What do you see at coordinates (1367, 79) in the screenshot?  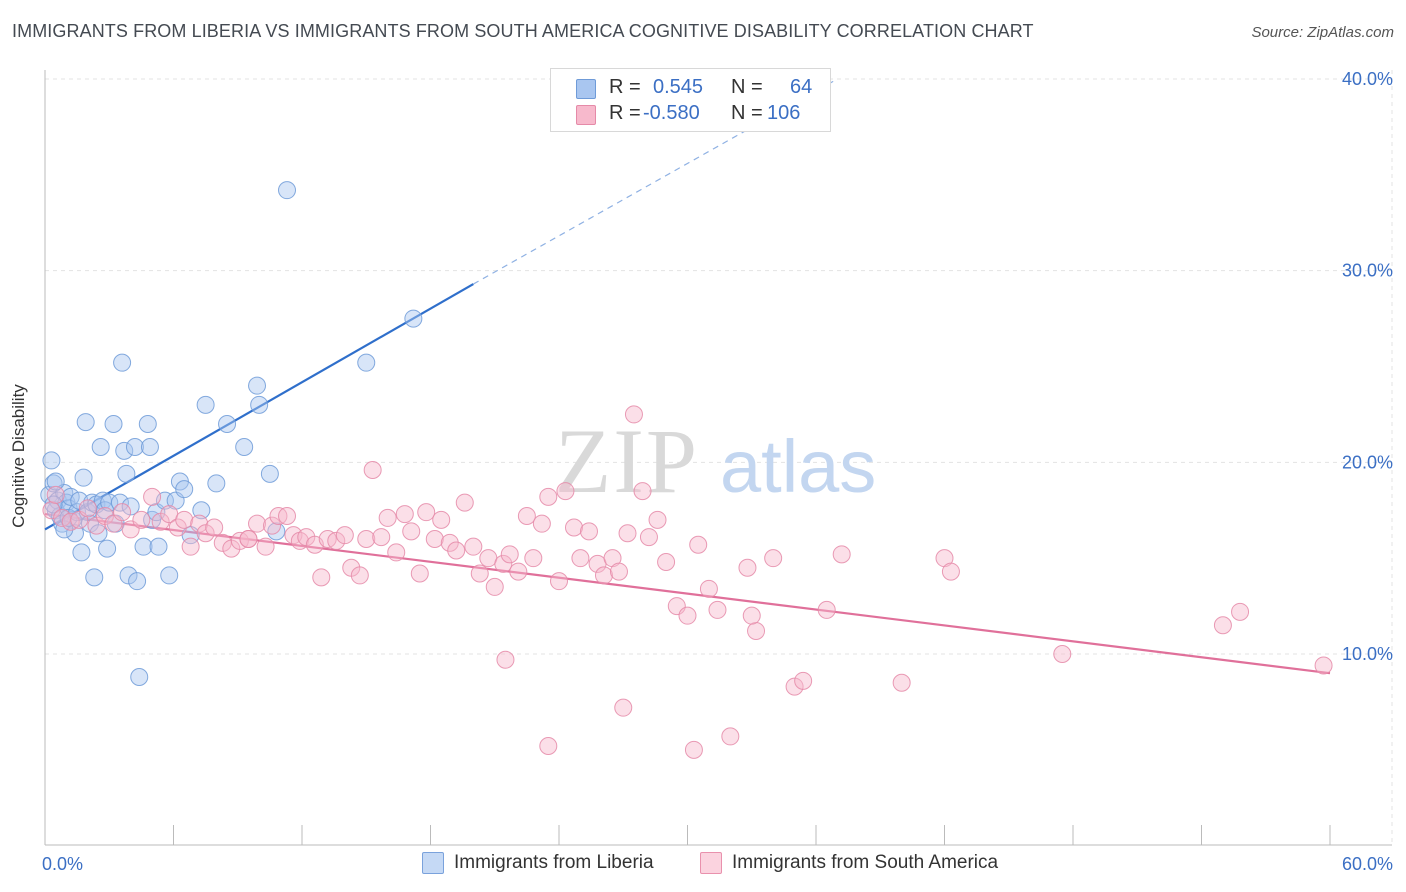 I see `y-tick-label: 40.0%` at bounding box center [1367, 79].